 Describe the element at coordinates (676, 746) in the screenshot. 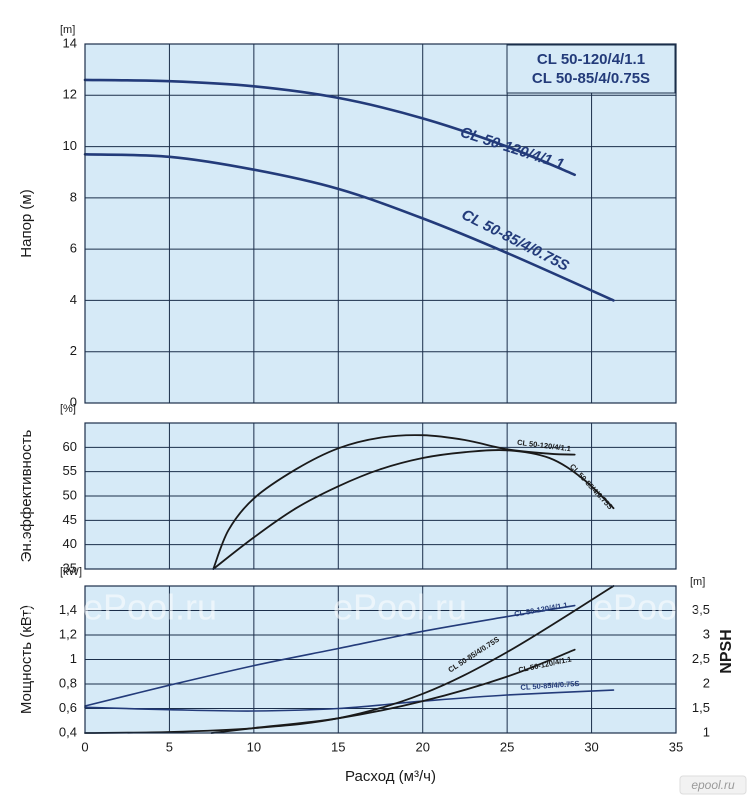

I see `x-tick-label: 35` at that location.